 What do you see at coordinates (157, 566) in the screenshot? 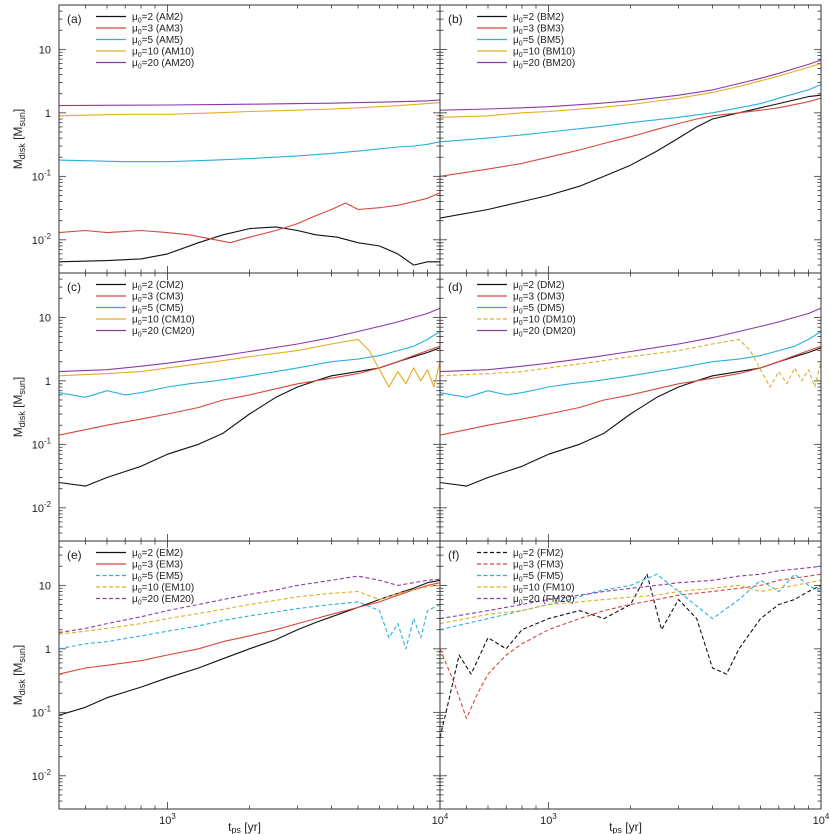
I see `legend-entry: μ0=3 (EM3)` at bounding box center [157, 566].